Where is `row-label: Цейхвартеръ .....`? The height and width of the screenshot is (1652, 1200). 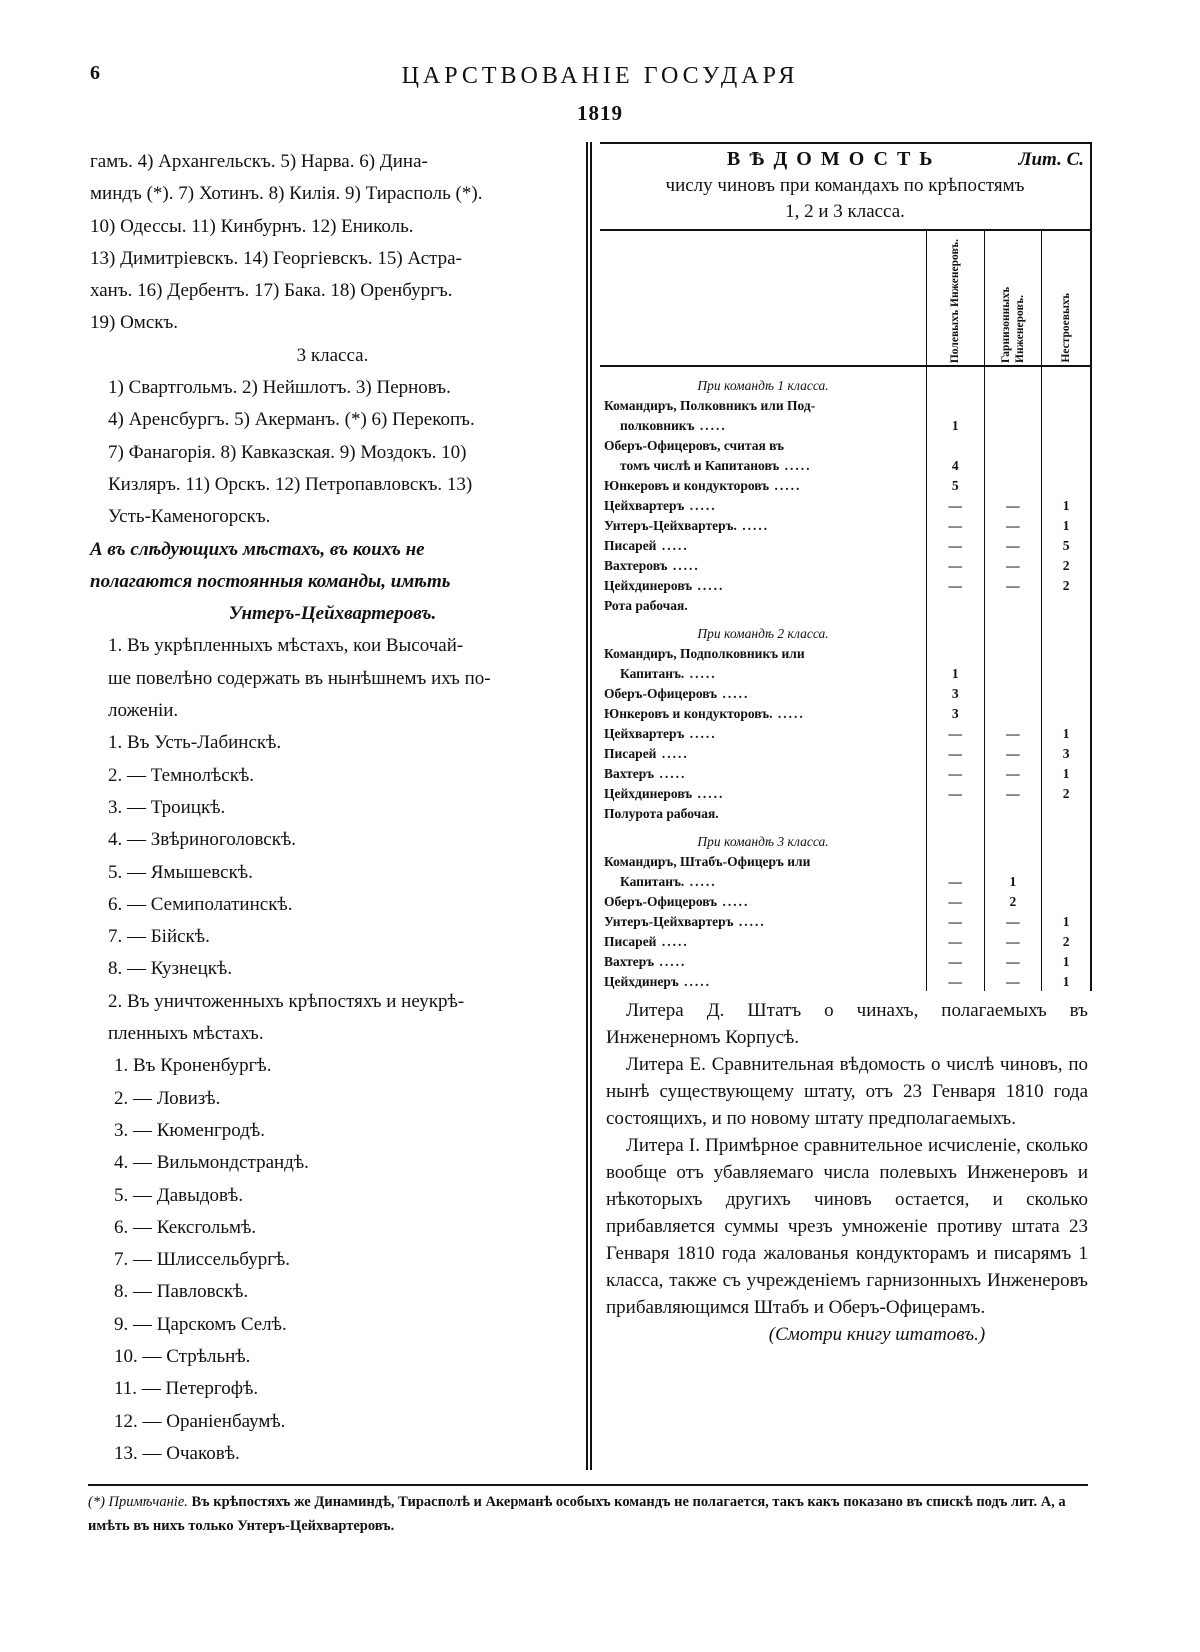 row-label: Цейхвартеръ ..... is located at coordinates (763, 505).